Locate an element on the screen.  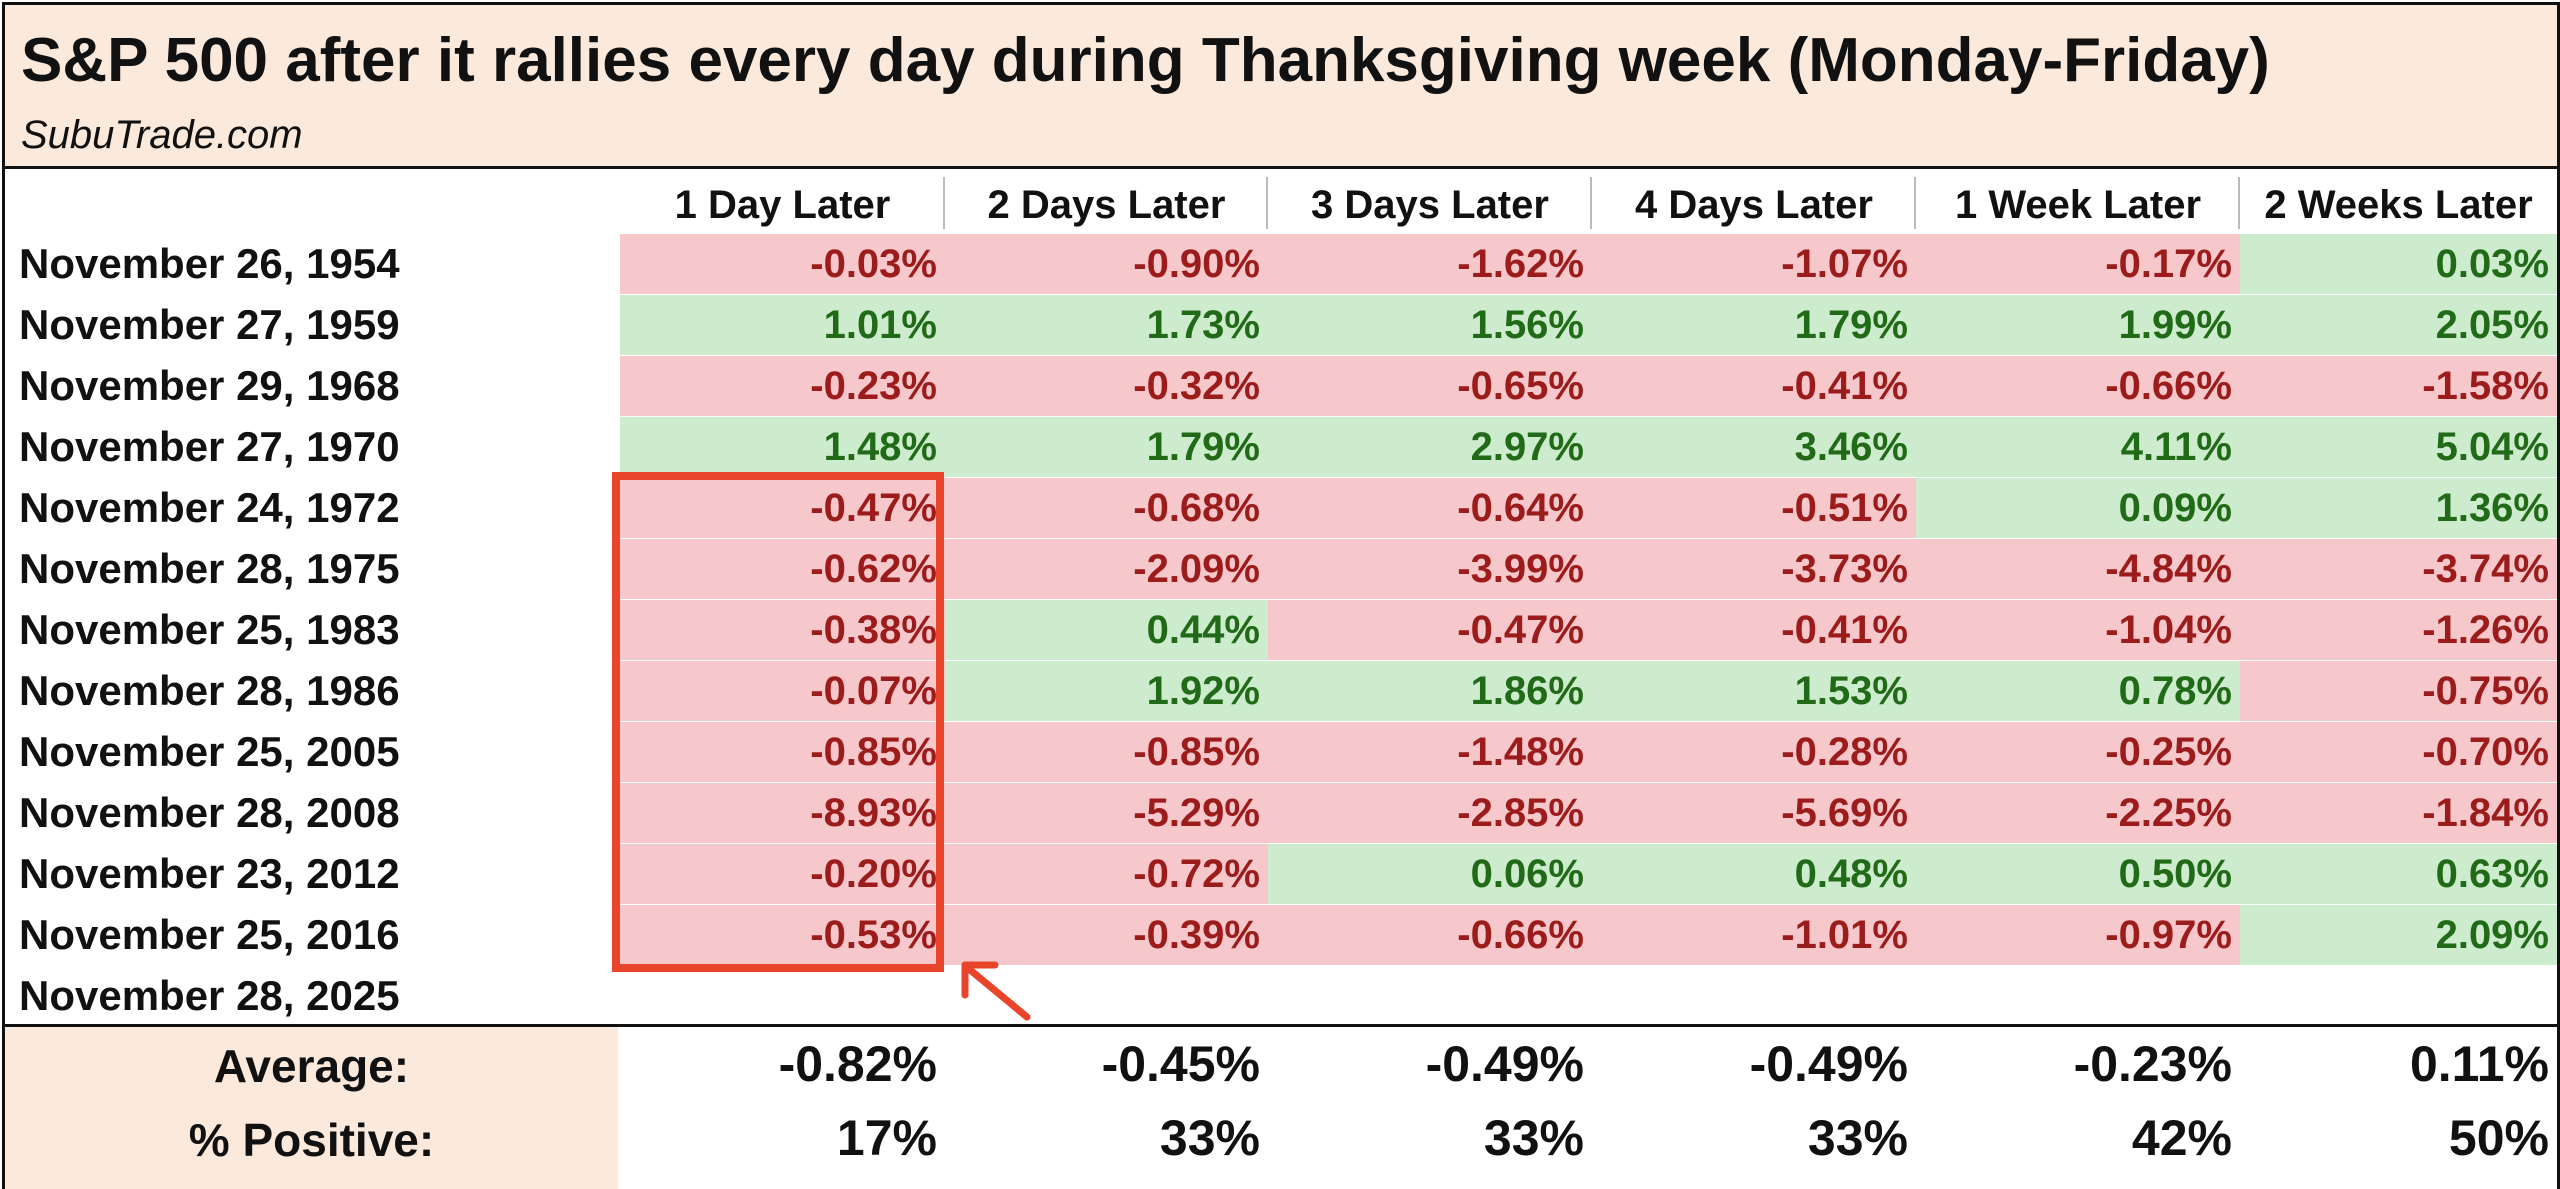
row-date: November 28, 1986 is located at coordinates (209, 690).